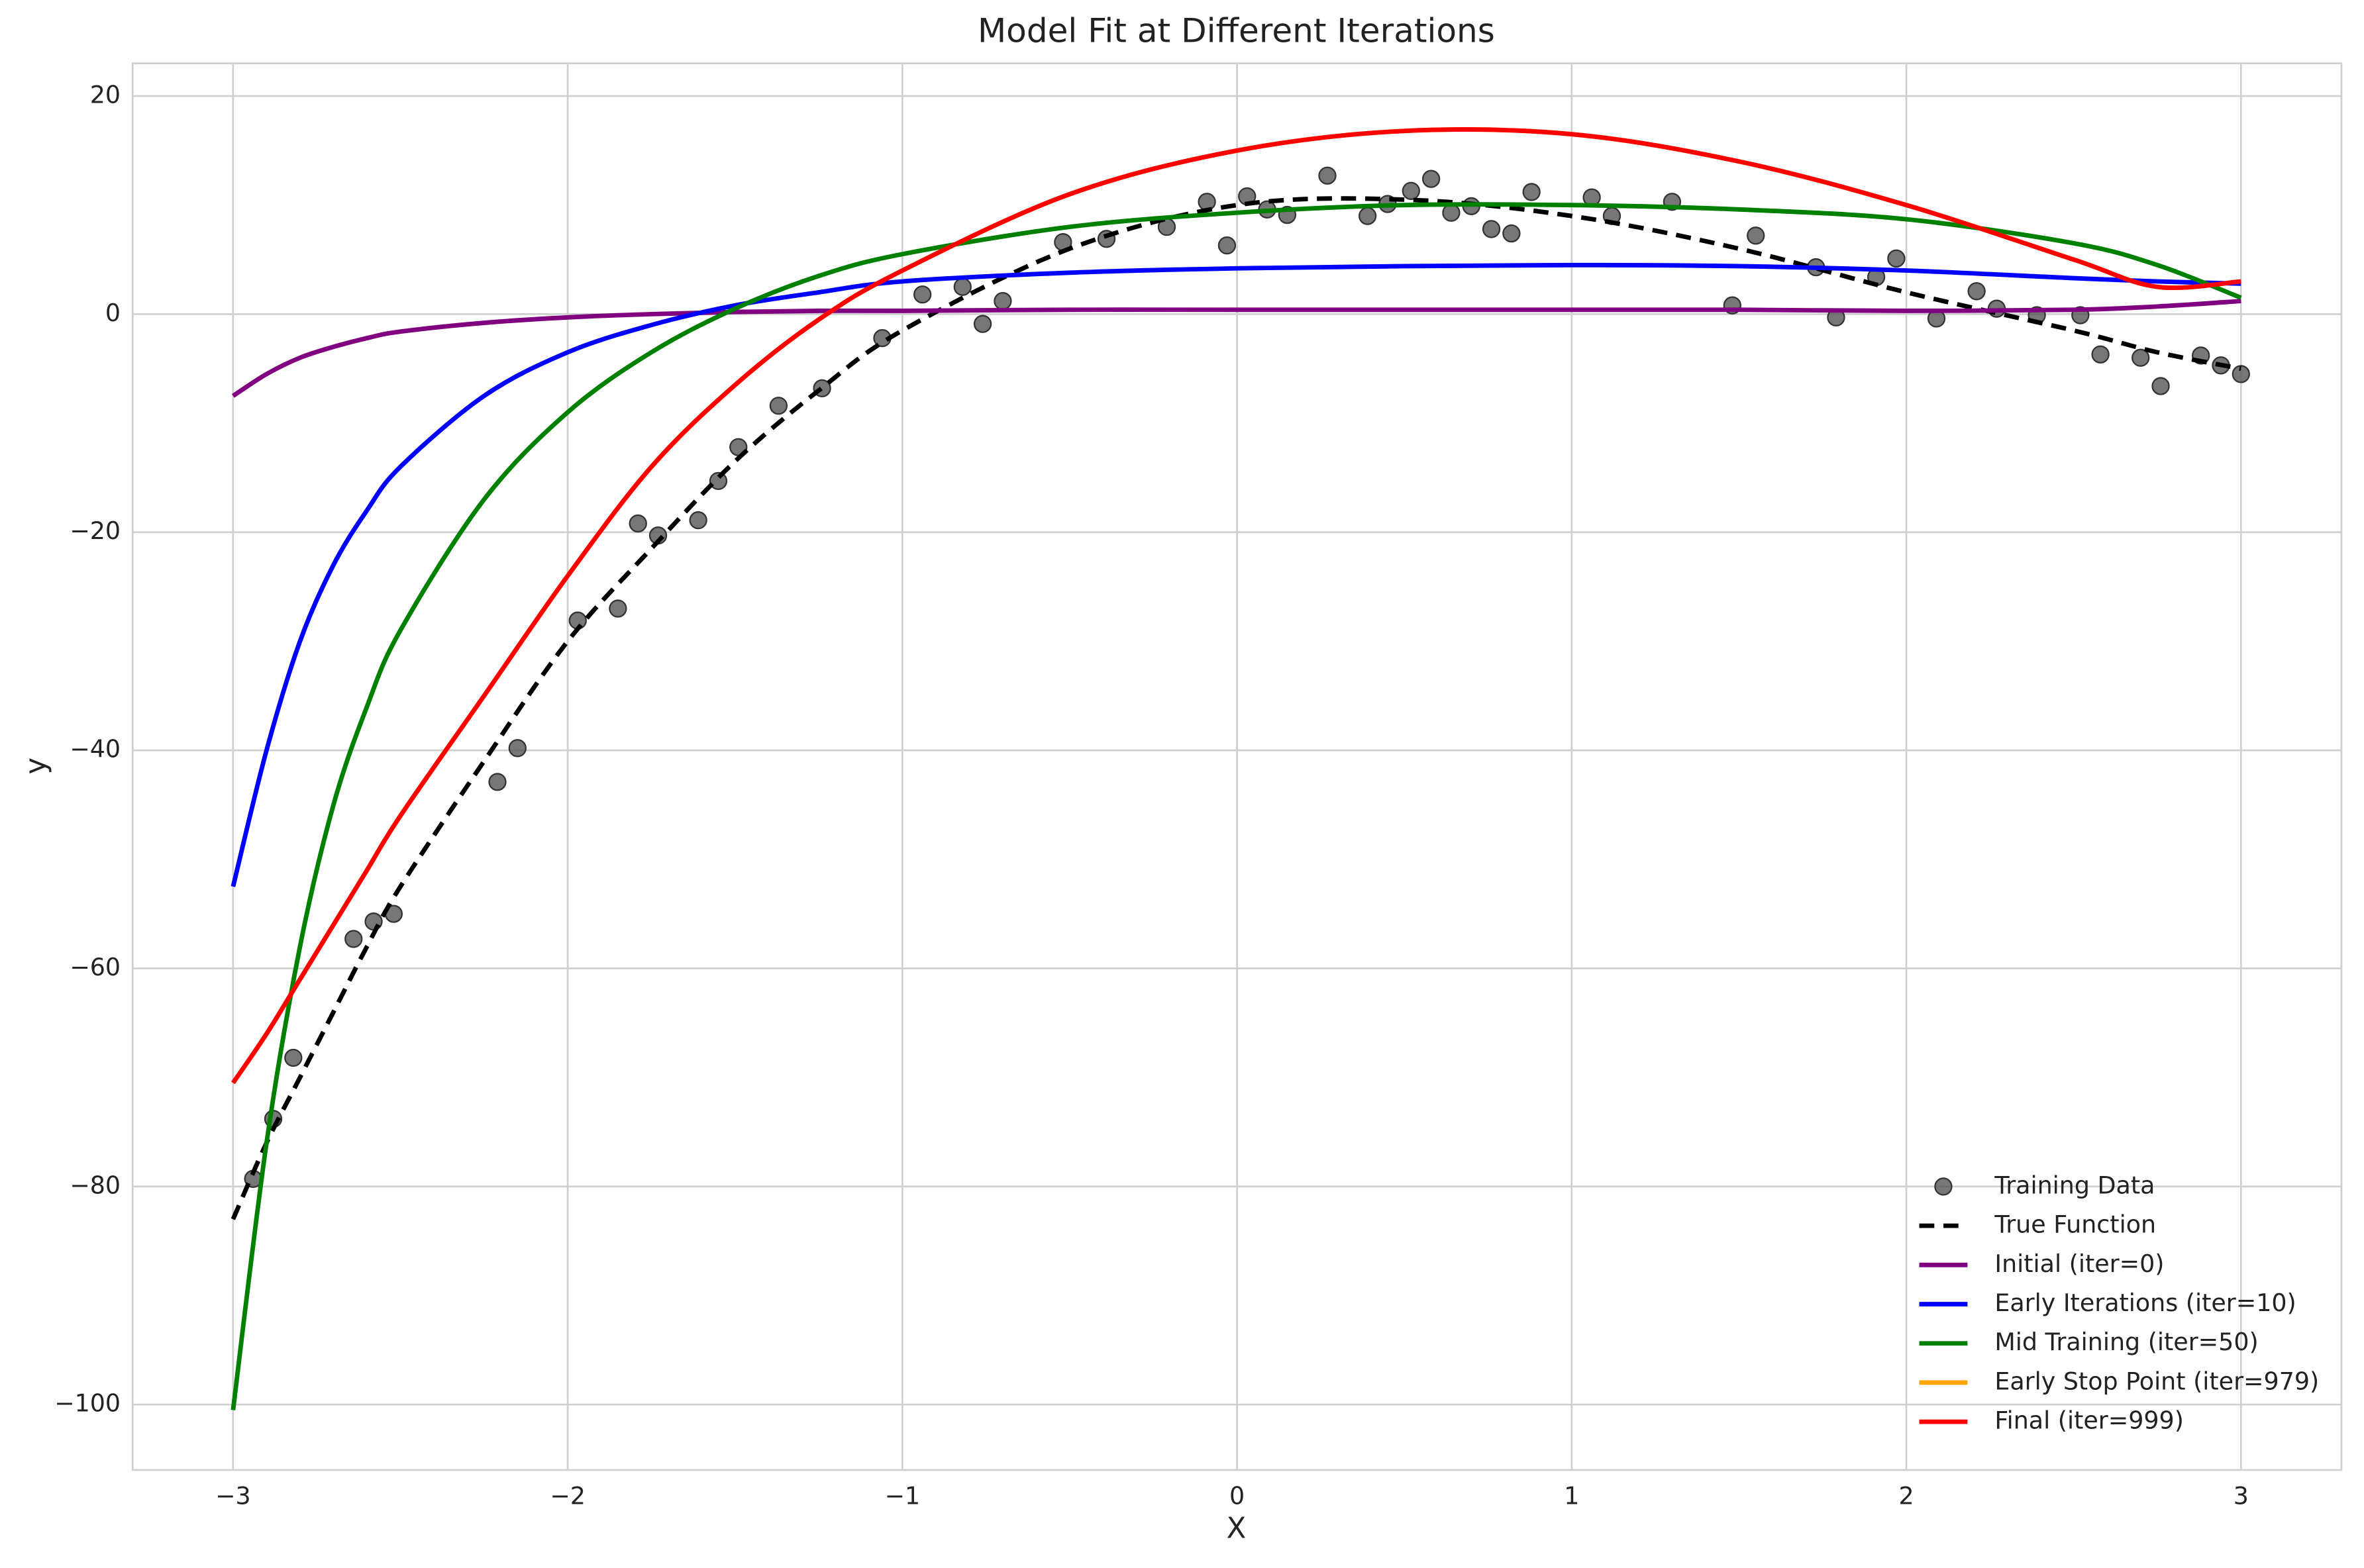 The width and height of the screenshot is (2364, 1568). Describe the element at coordinates (2156, 1381) in the screenshot. I see `legend-label: Early Stop Point (iter=979)` at that location.